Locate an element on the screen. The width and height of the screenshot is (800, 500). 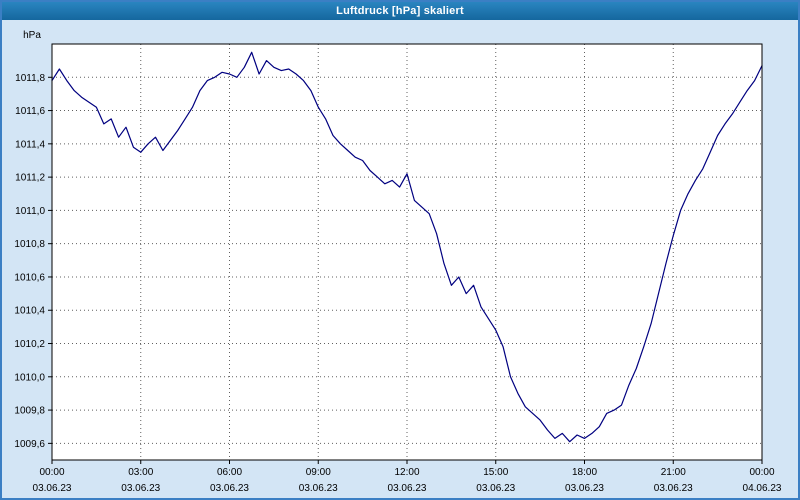
y-tick-label: 1009,6 is located at coordinates (29, 444).